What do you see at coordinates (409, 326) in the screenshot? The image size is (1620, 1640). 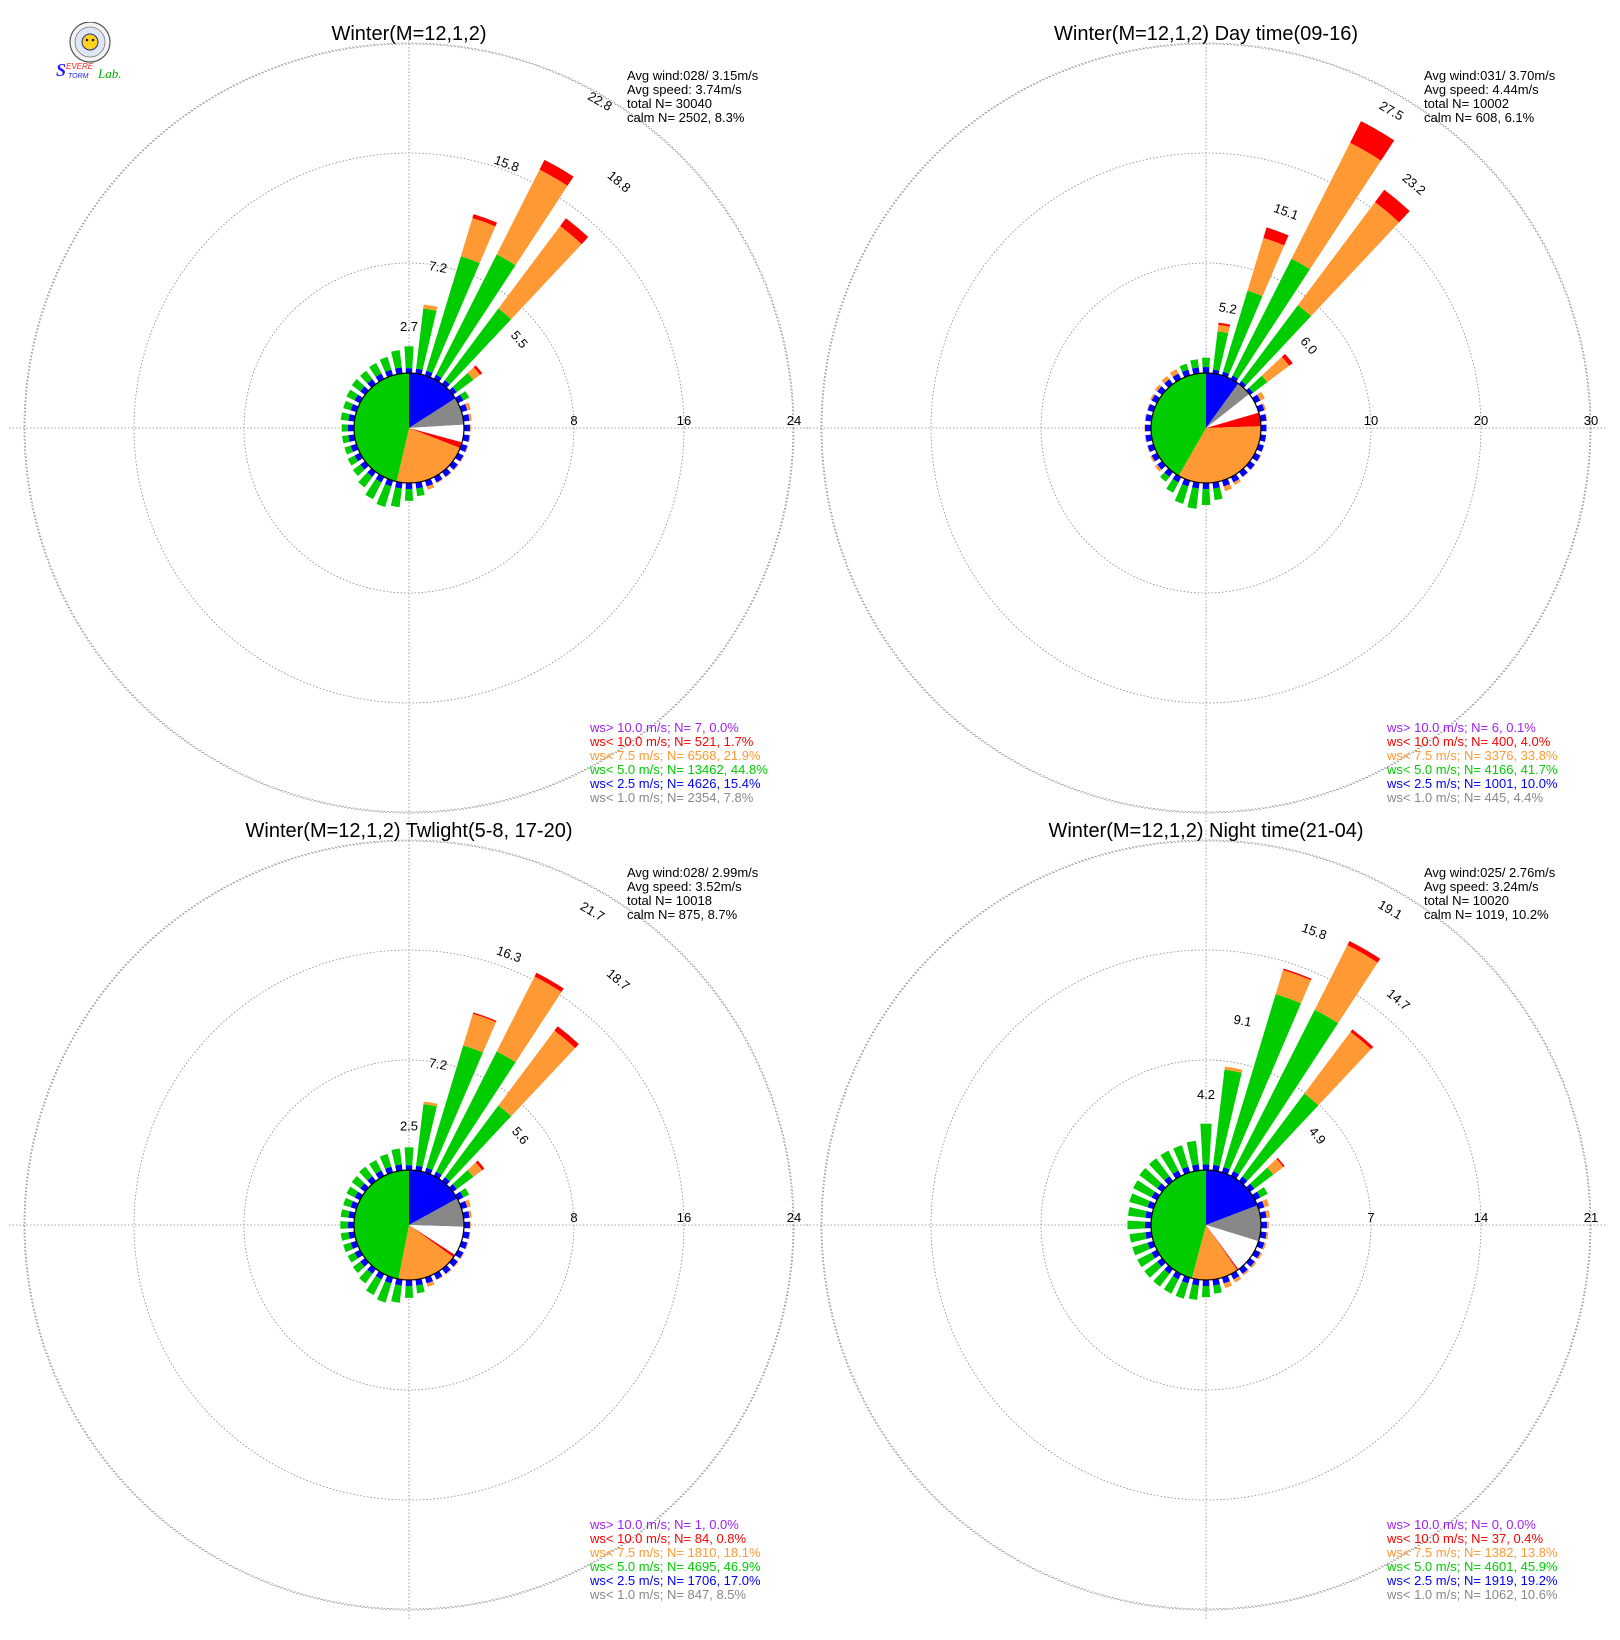 I see `sector-value-label: 2.7` at bounding box center [409, 326].